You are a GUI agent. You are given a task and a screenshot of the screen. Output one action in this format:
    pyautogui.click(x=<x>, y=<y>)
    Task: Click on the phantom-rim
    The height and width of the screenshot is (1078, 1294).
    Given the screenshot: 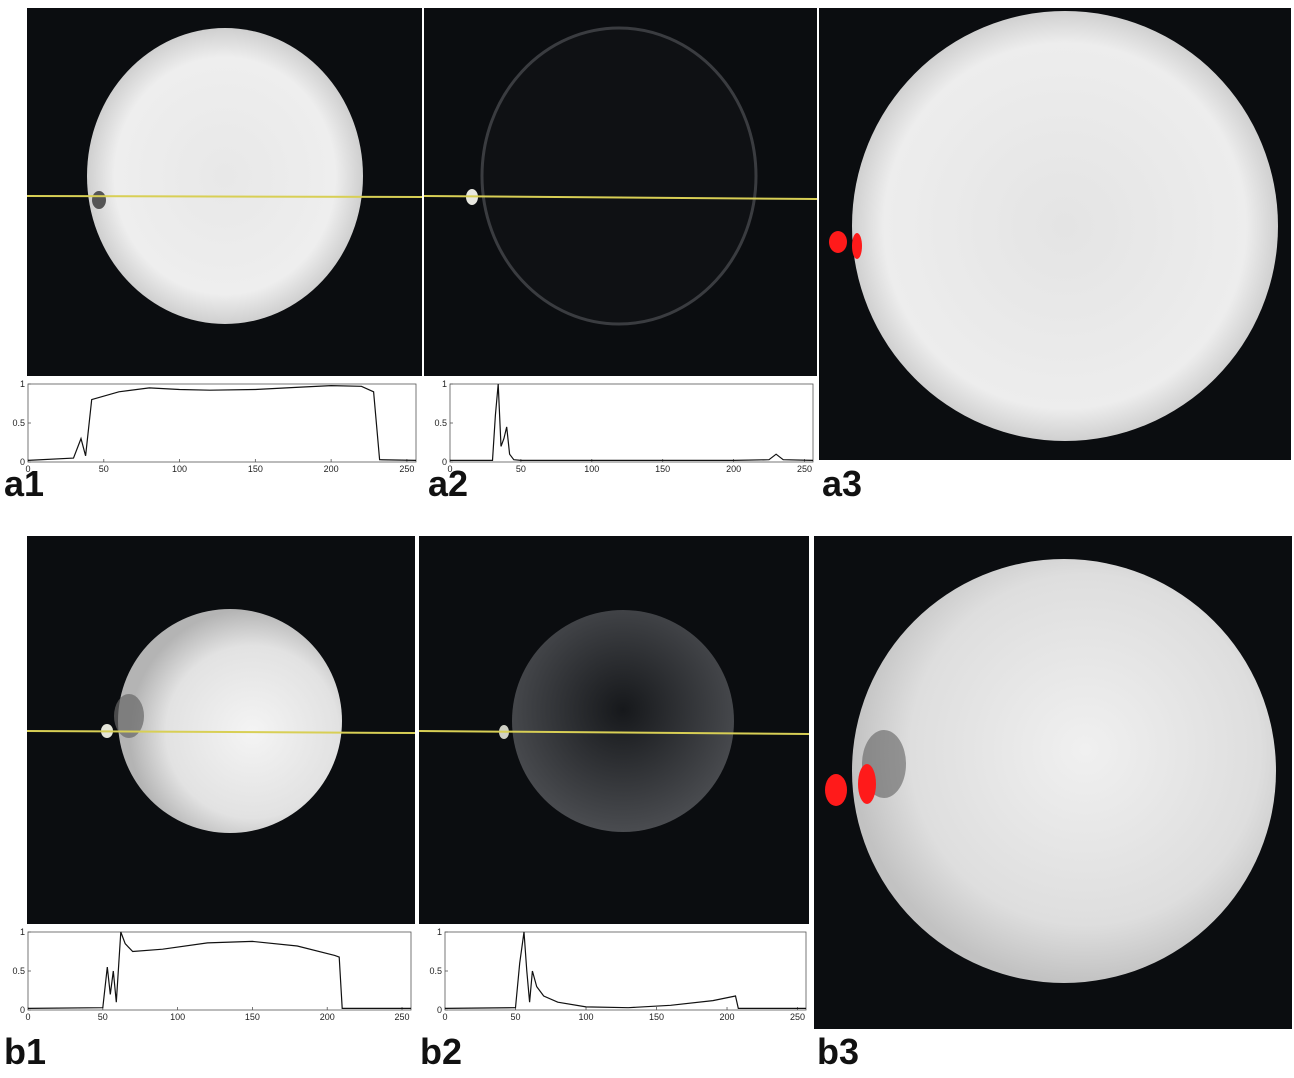 What is the action you would take?
    pyautogui.click(x=619, y=176)
    